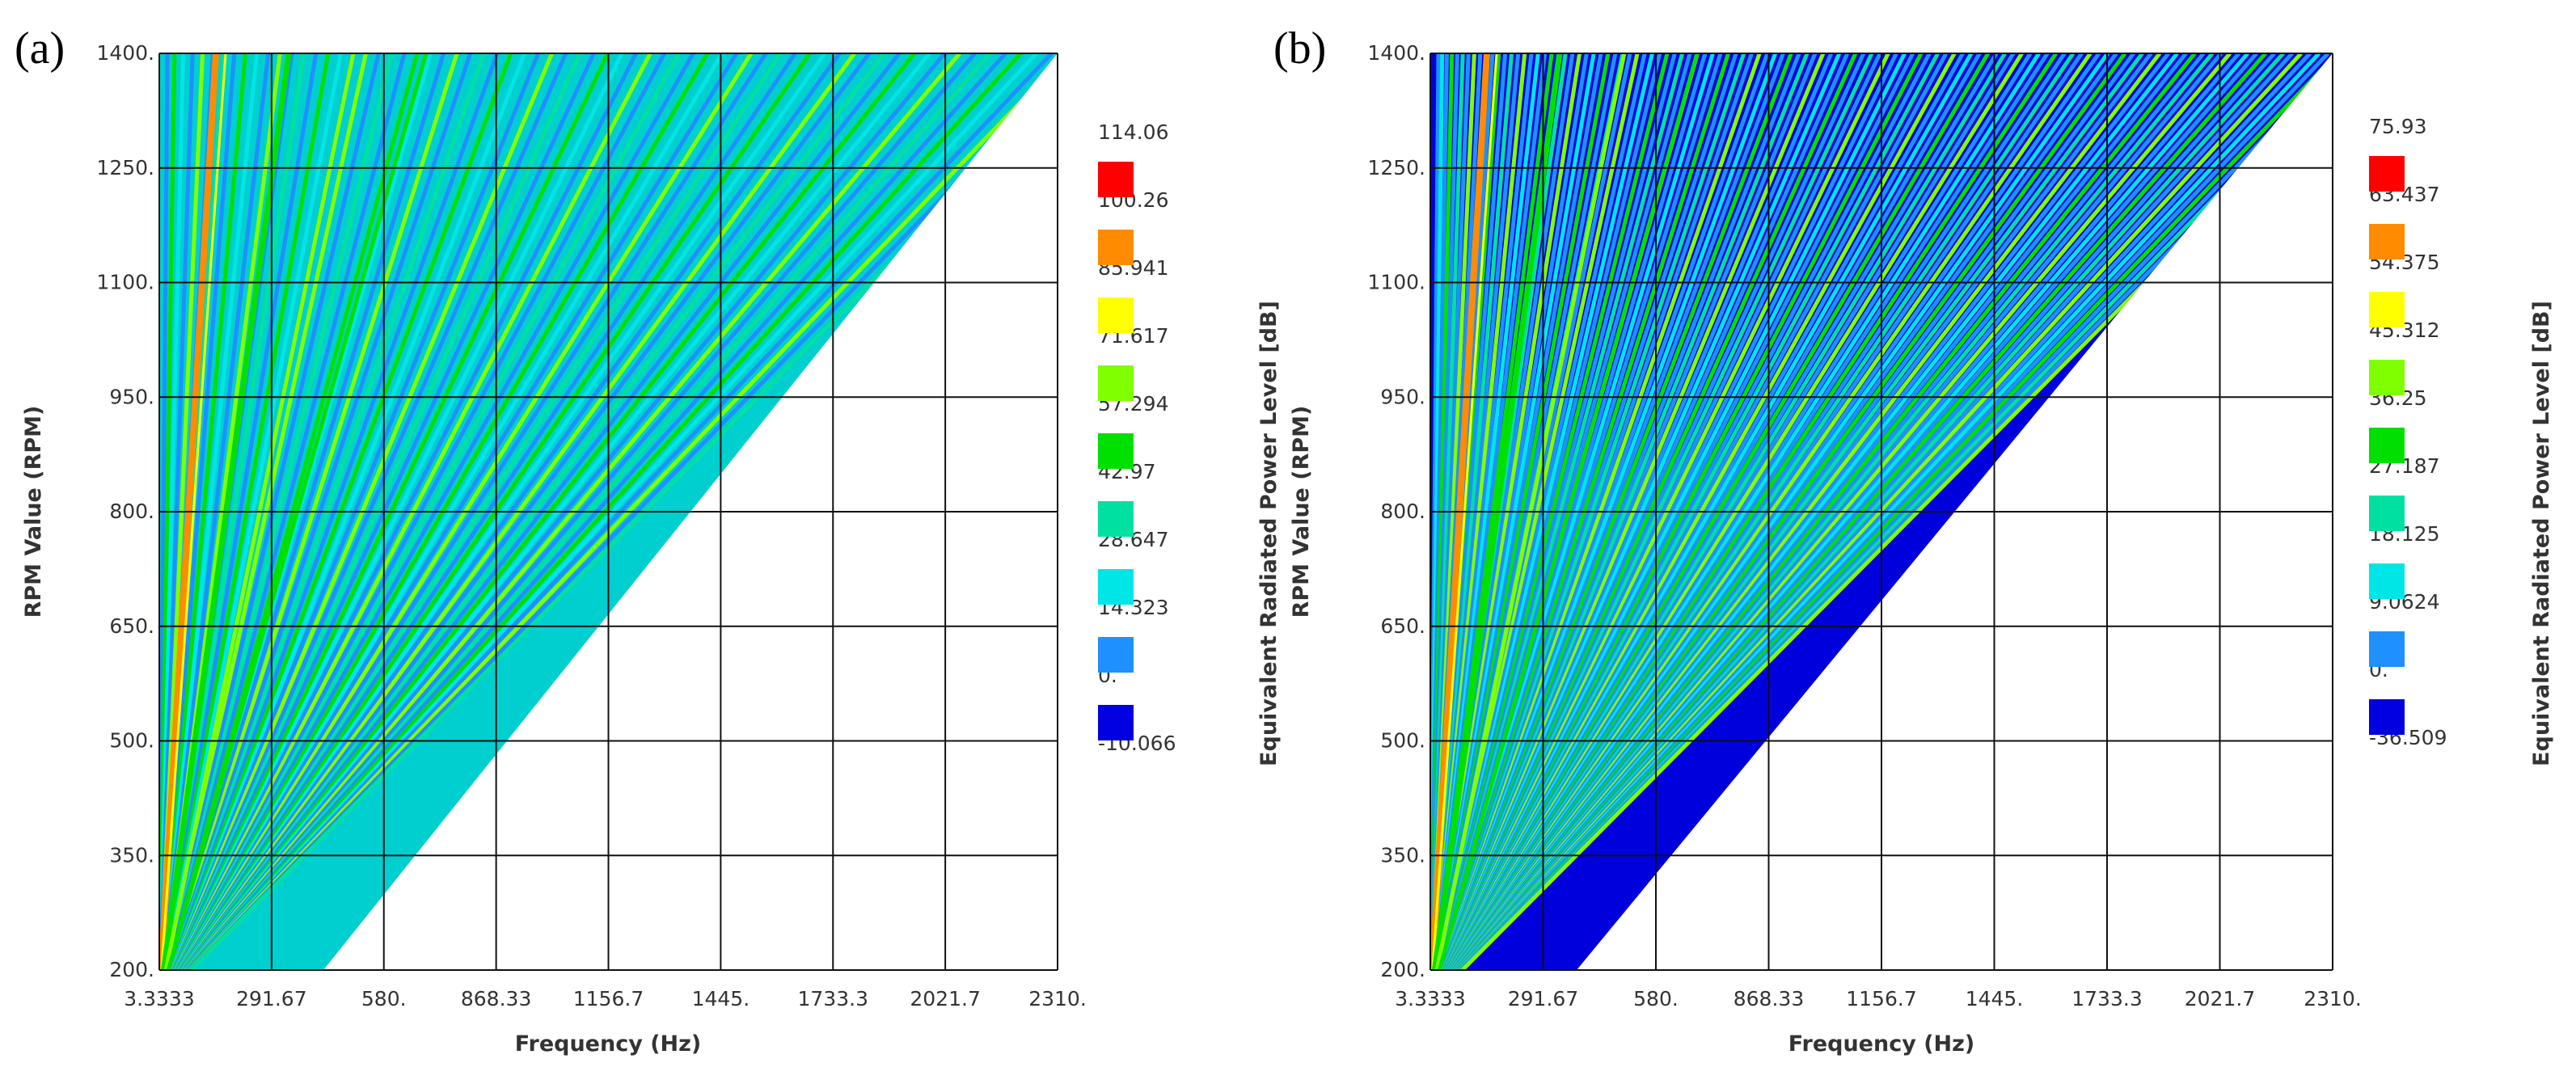 The width and height of the screenshot is (2576, 1080). Describe the element at coordinates (1656, 998) in the screenshot. I see `x-tick-label: 580.` at that location.